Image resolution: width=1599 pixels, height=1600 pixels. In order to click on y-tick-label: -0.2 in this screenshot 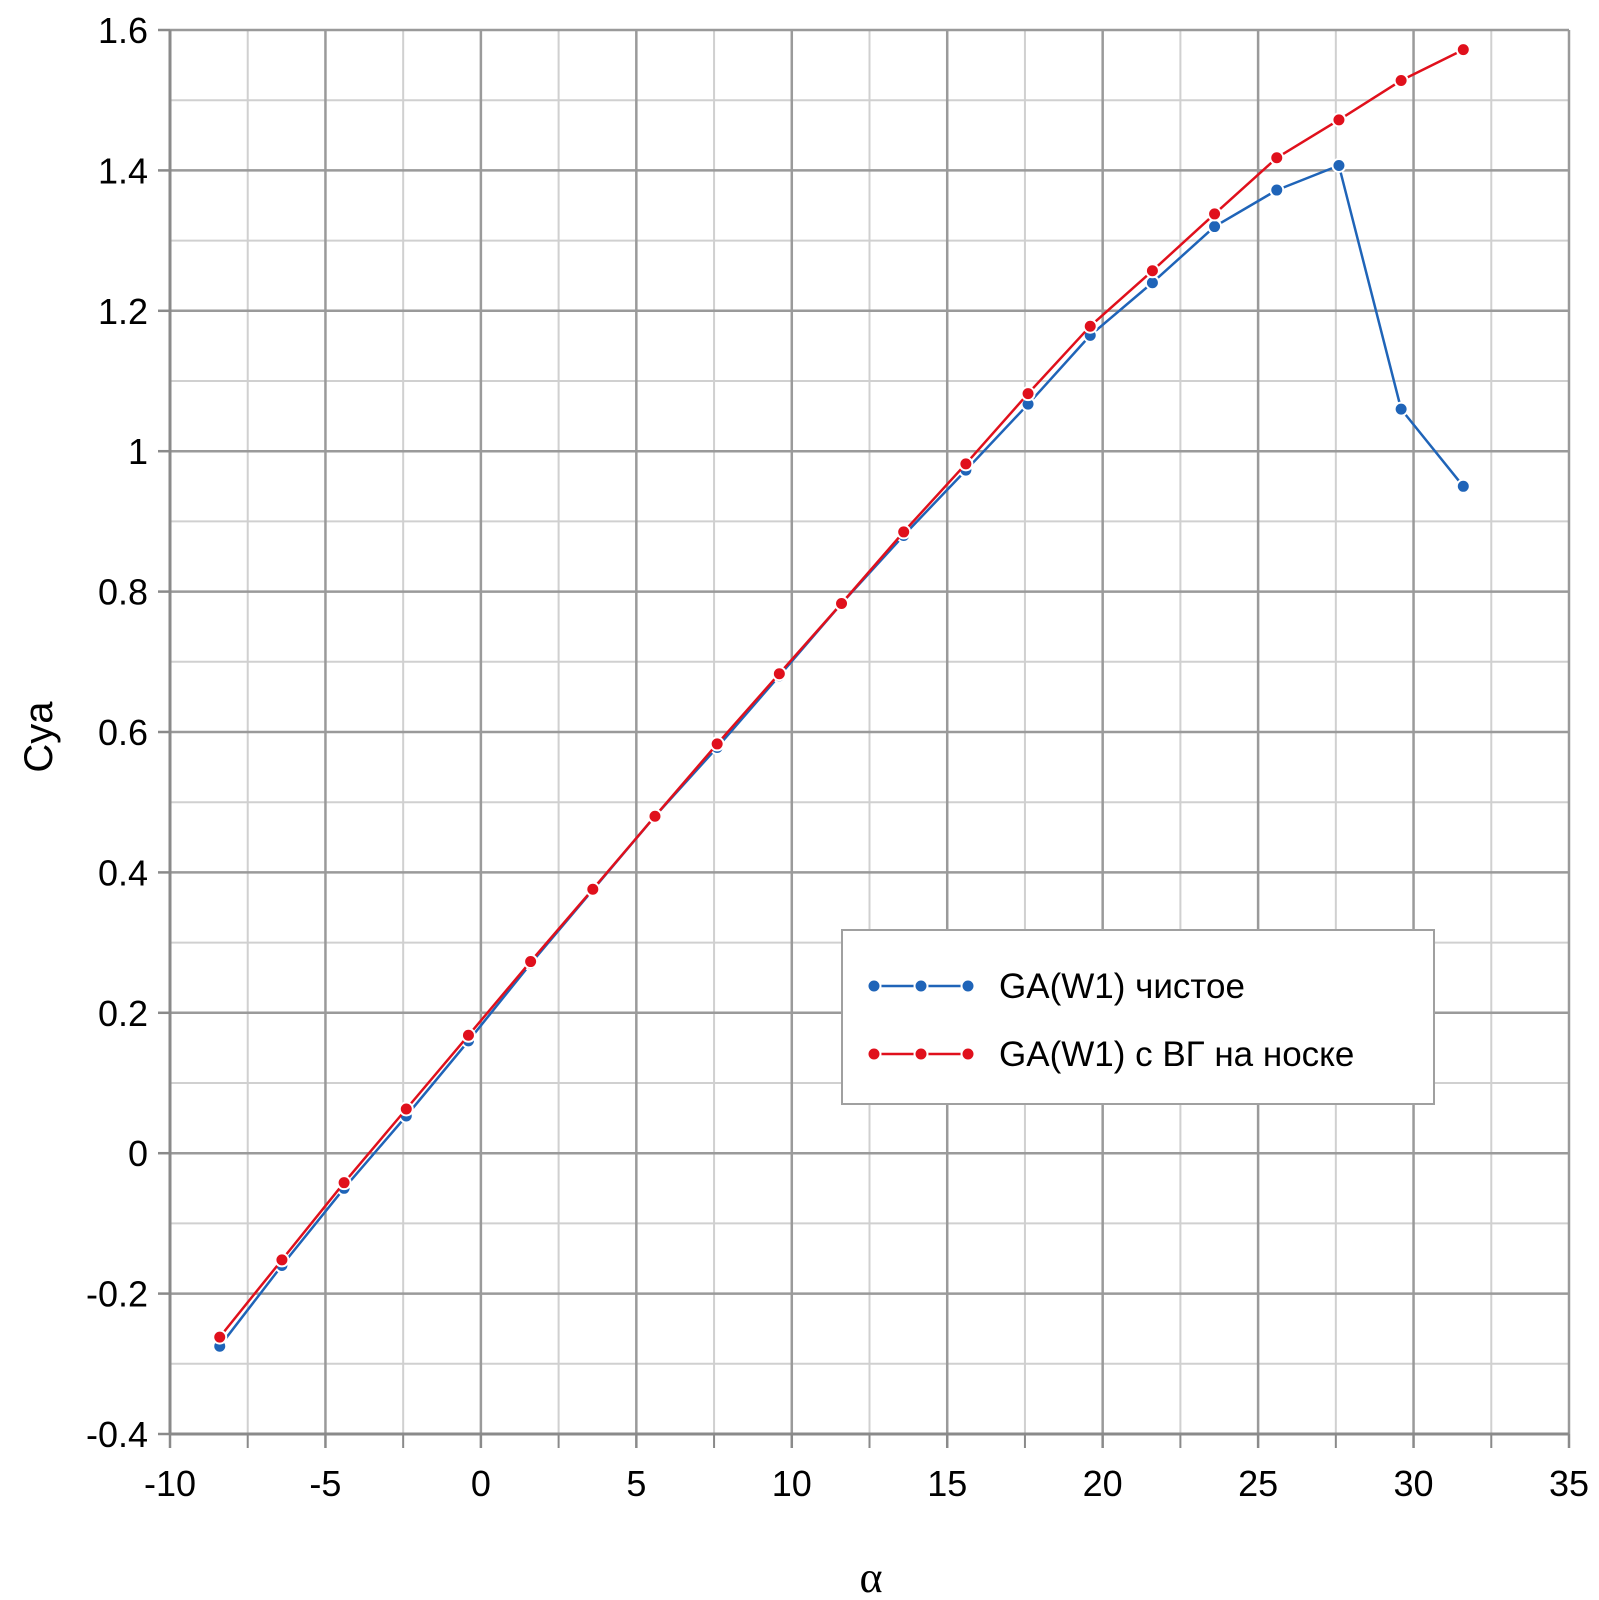, I will do `click(117, 1294)`.